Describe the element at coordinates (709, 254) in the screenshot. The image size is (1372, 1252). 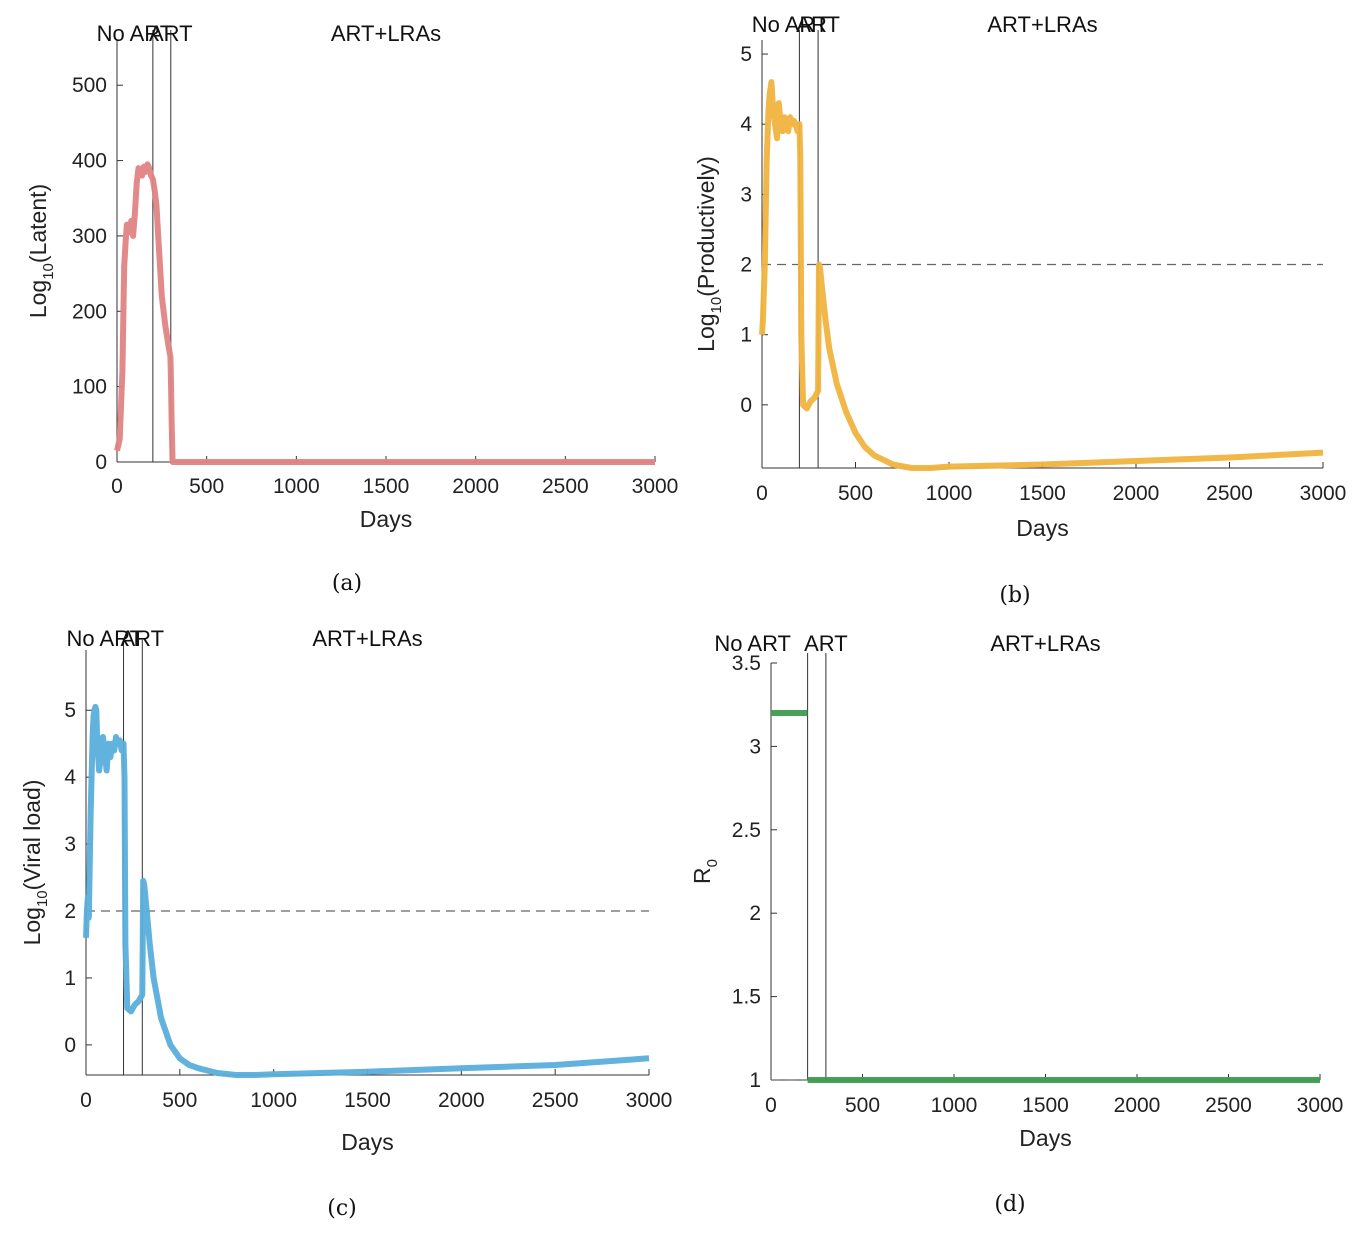
I see `y-axis-label: Log10(Productively)` at that location.